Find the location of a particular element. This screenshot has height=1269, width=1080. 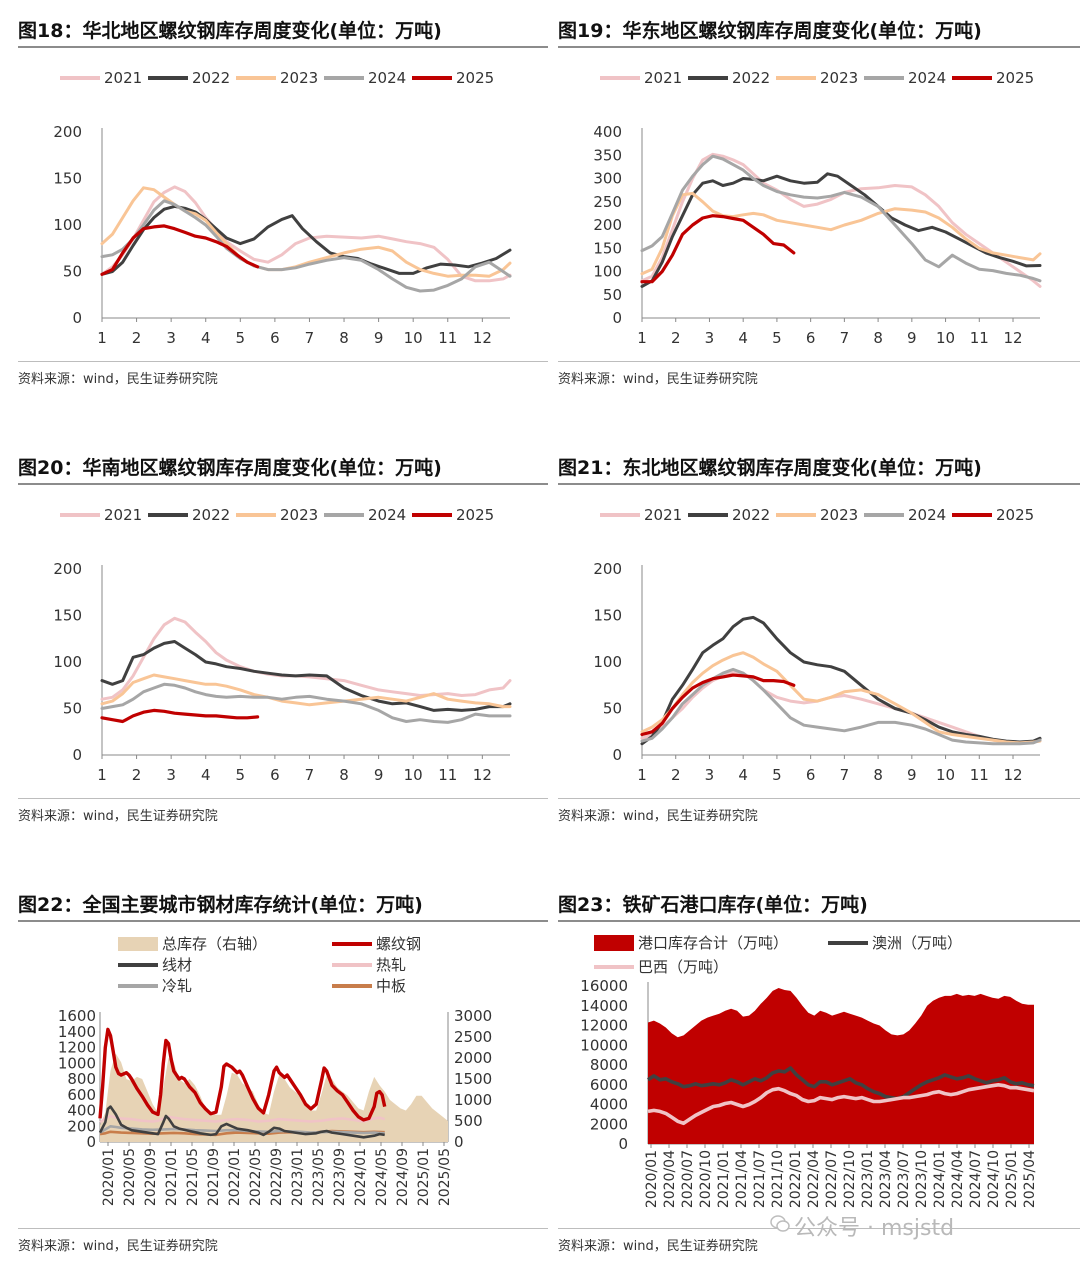

y-tick-label-left: 800 is located at coordinates (81, 1079).